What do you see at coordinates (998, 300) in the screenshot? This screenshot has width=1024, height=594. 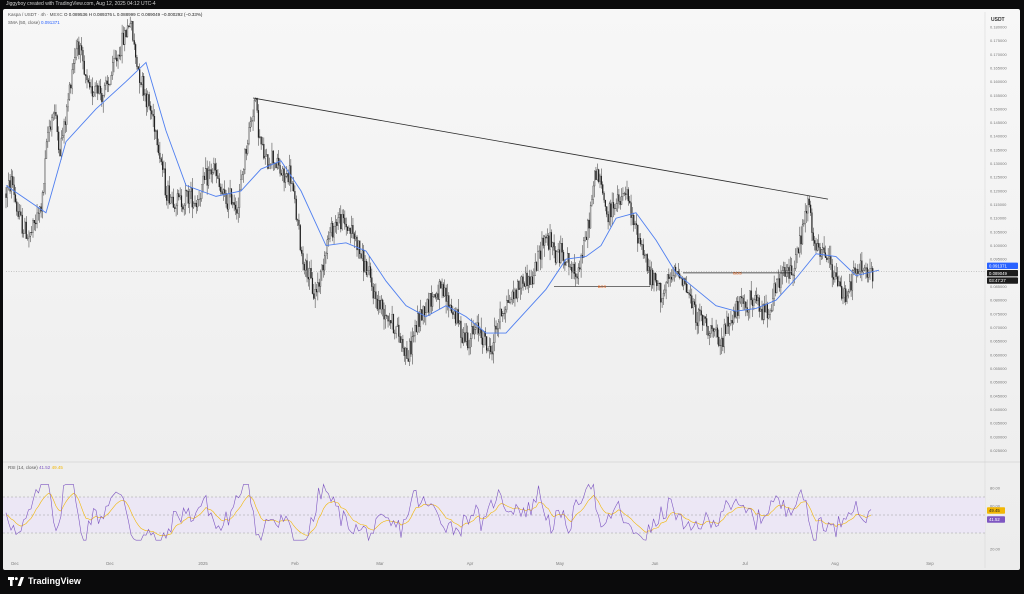 I see `price-tick-label: 0.080000` at bounding box center [998, 300].